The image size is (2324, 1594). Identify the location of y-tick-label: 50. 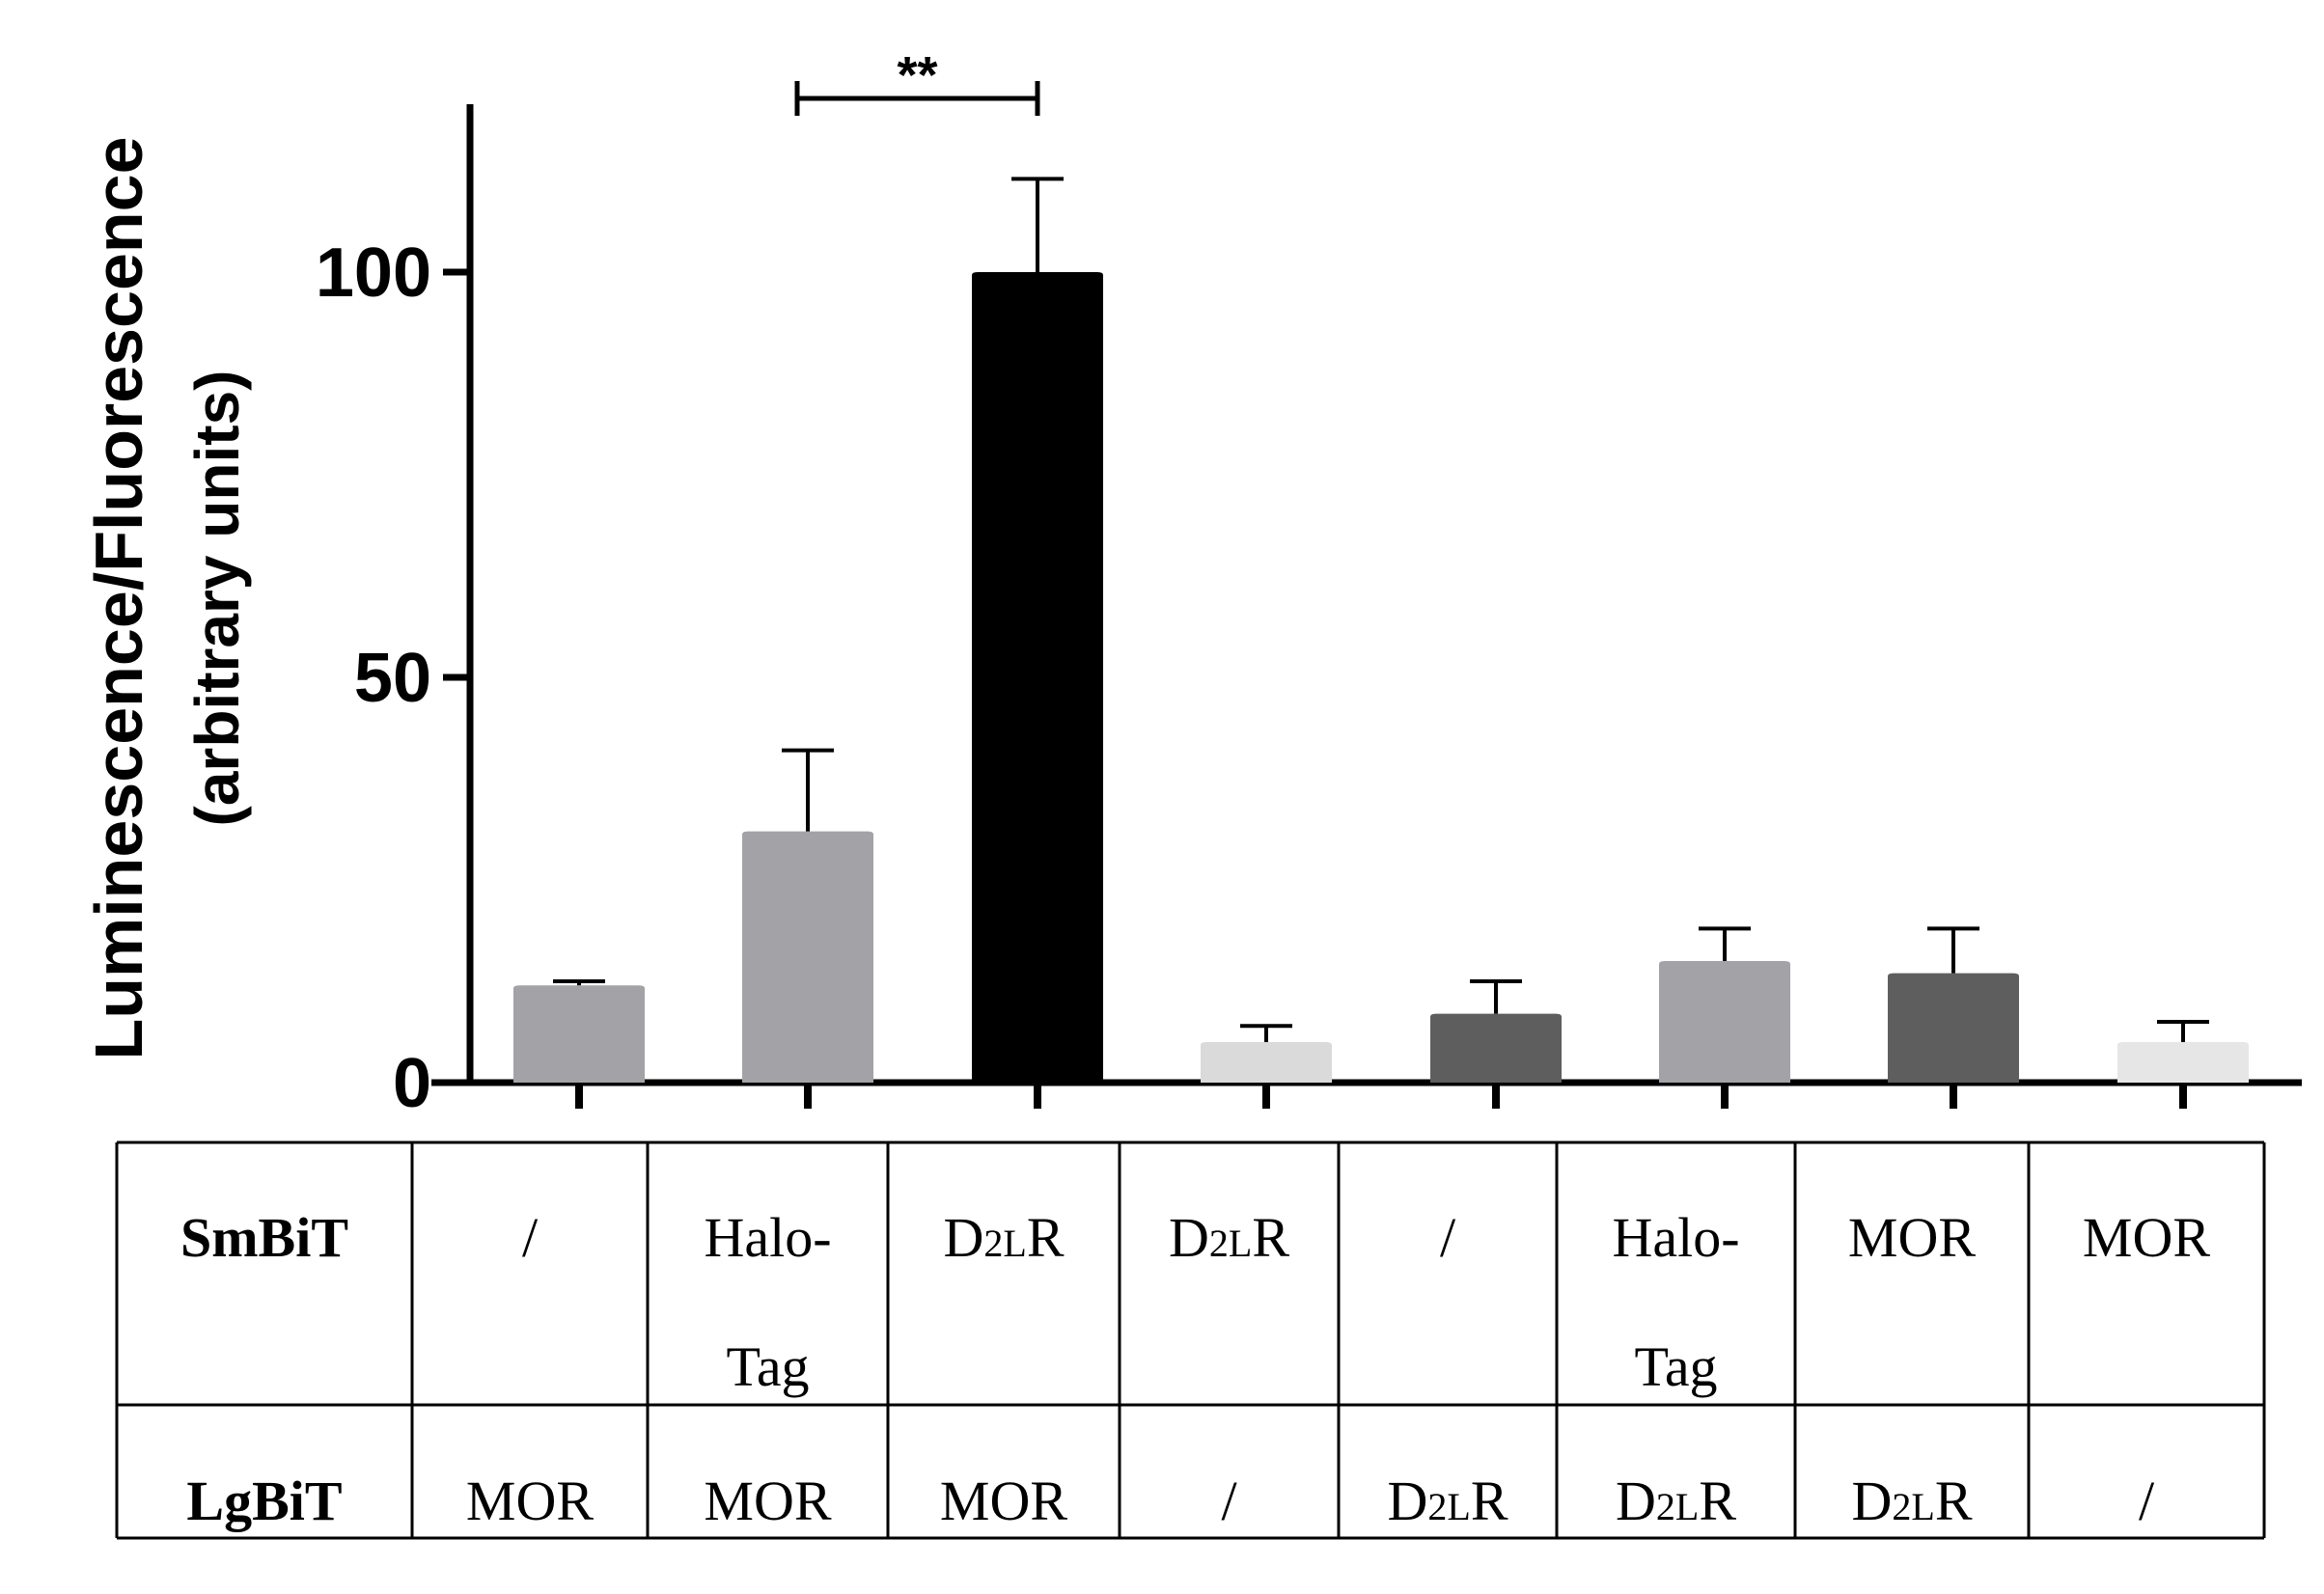
(393, 678).